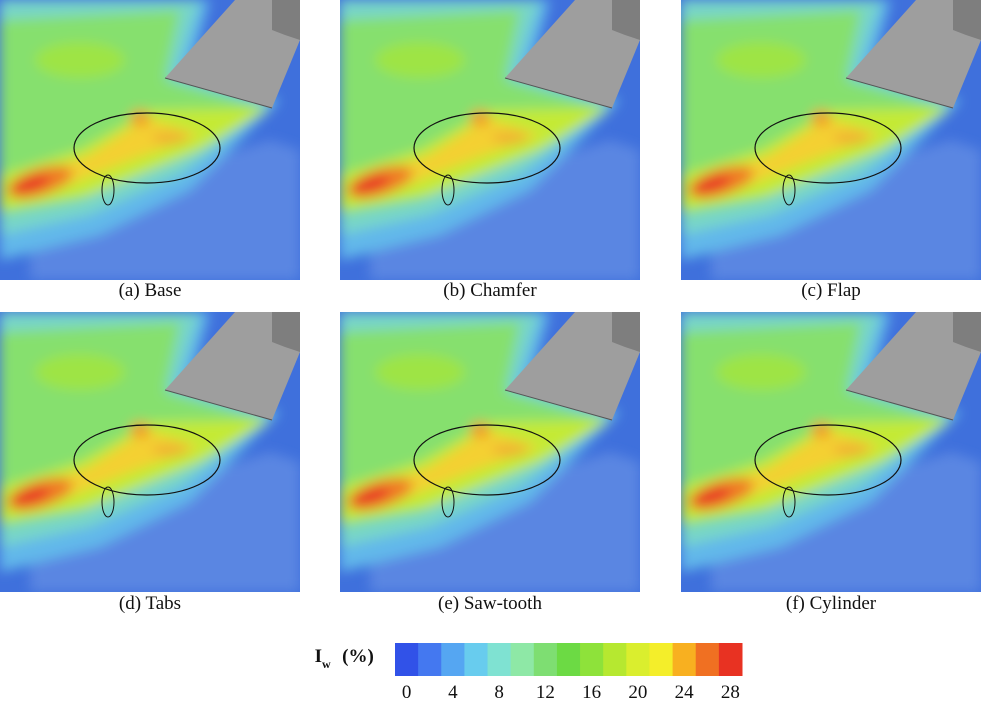 Image resolution: width=1000 pixels, height=708 pixels. What do you see at coordinates (318, 656) in the screenshot?
I see `colorbar-label: I` at bounding box center [318, 656].